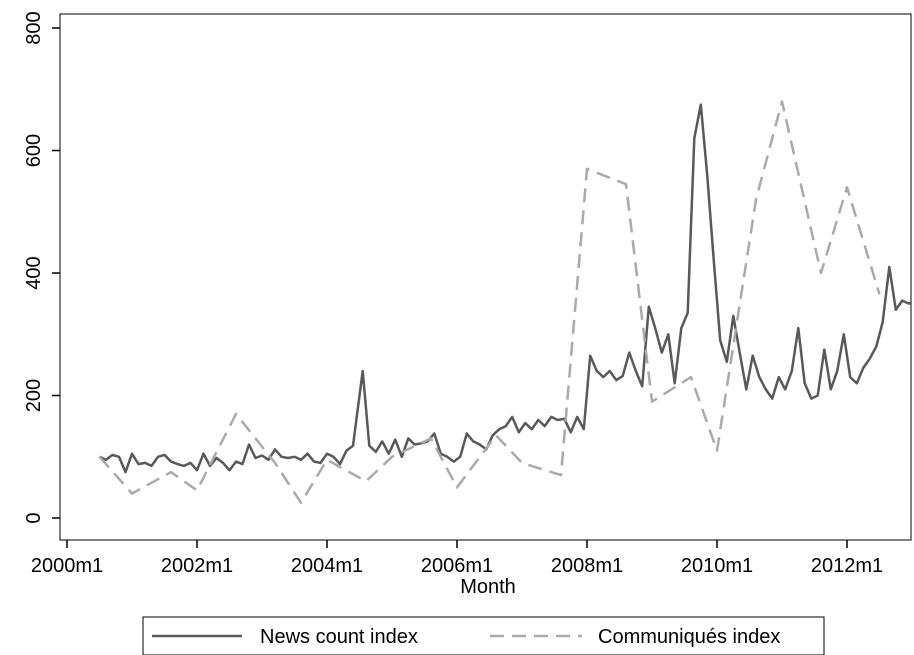 The height and width of the screenshot is (655, 914). Describe the element at coordinates (197, 566) in the screenshot. I see `x-tick-label-1: 2002m1` at that location.